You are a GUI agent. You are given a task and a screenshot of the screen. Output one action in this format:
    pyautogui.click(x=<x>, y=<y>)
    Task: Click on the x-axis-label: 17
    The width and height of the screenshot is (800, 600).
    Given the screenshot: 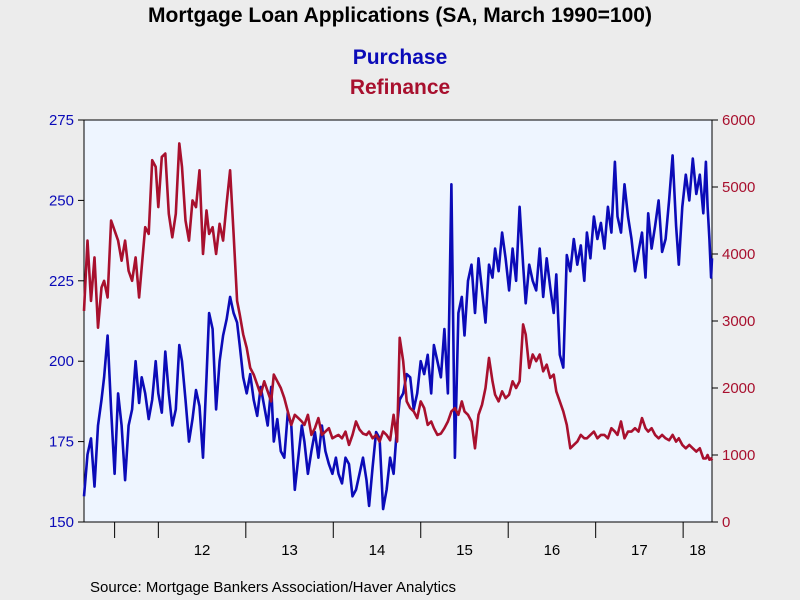 What is the action you would take?
    pyautogui.click(x=639, y=550)
    